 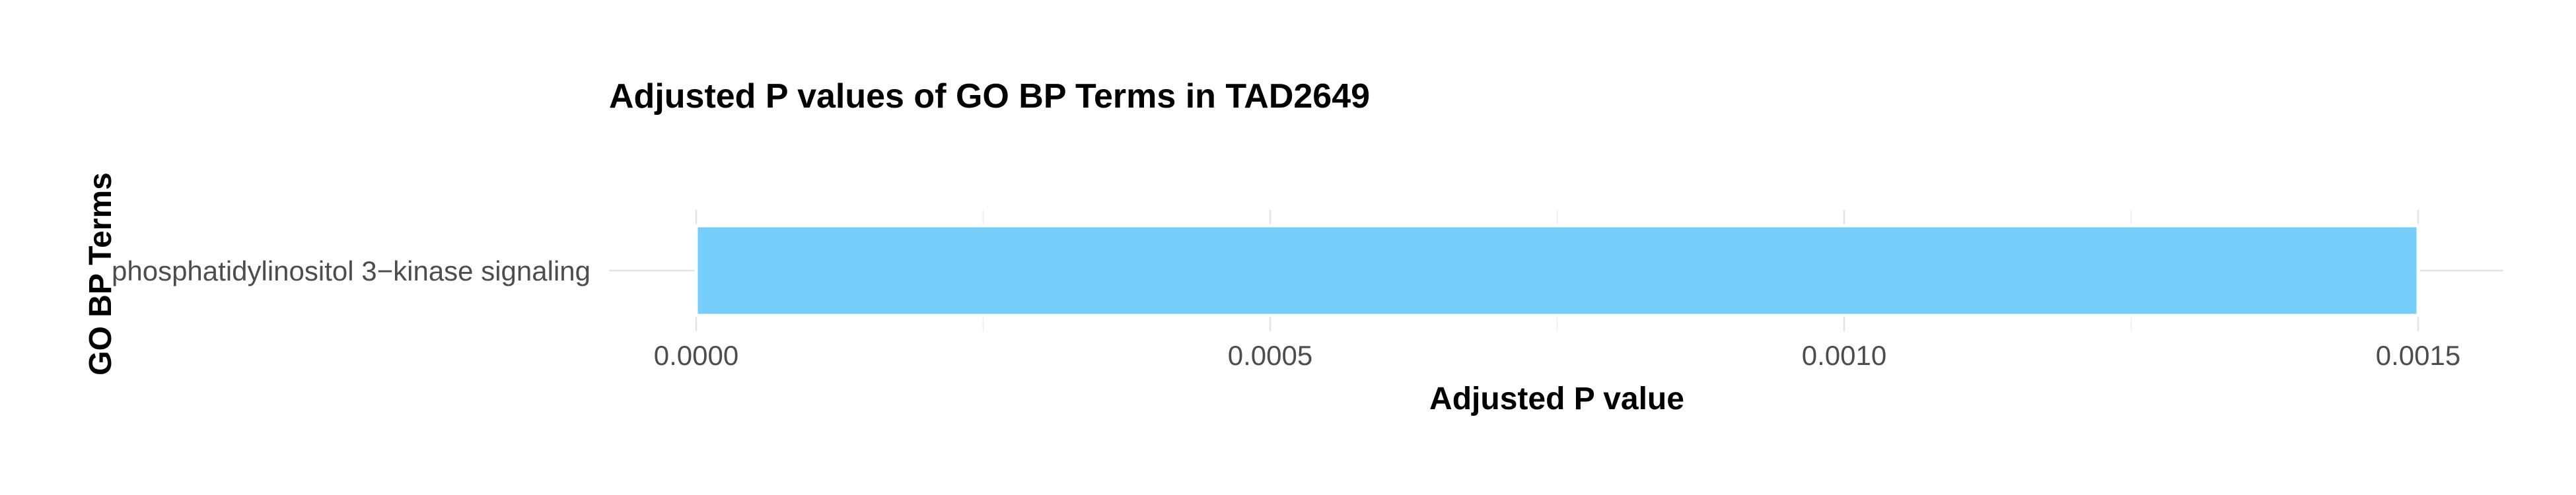 What do you see at coordinates (1557, 355) in the screenshot?
I see `x-tick-labels: 0.0000 0.0005 0.0010 0.0015` at bounding box center [1557, 355].